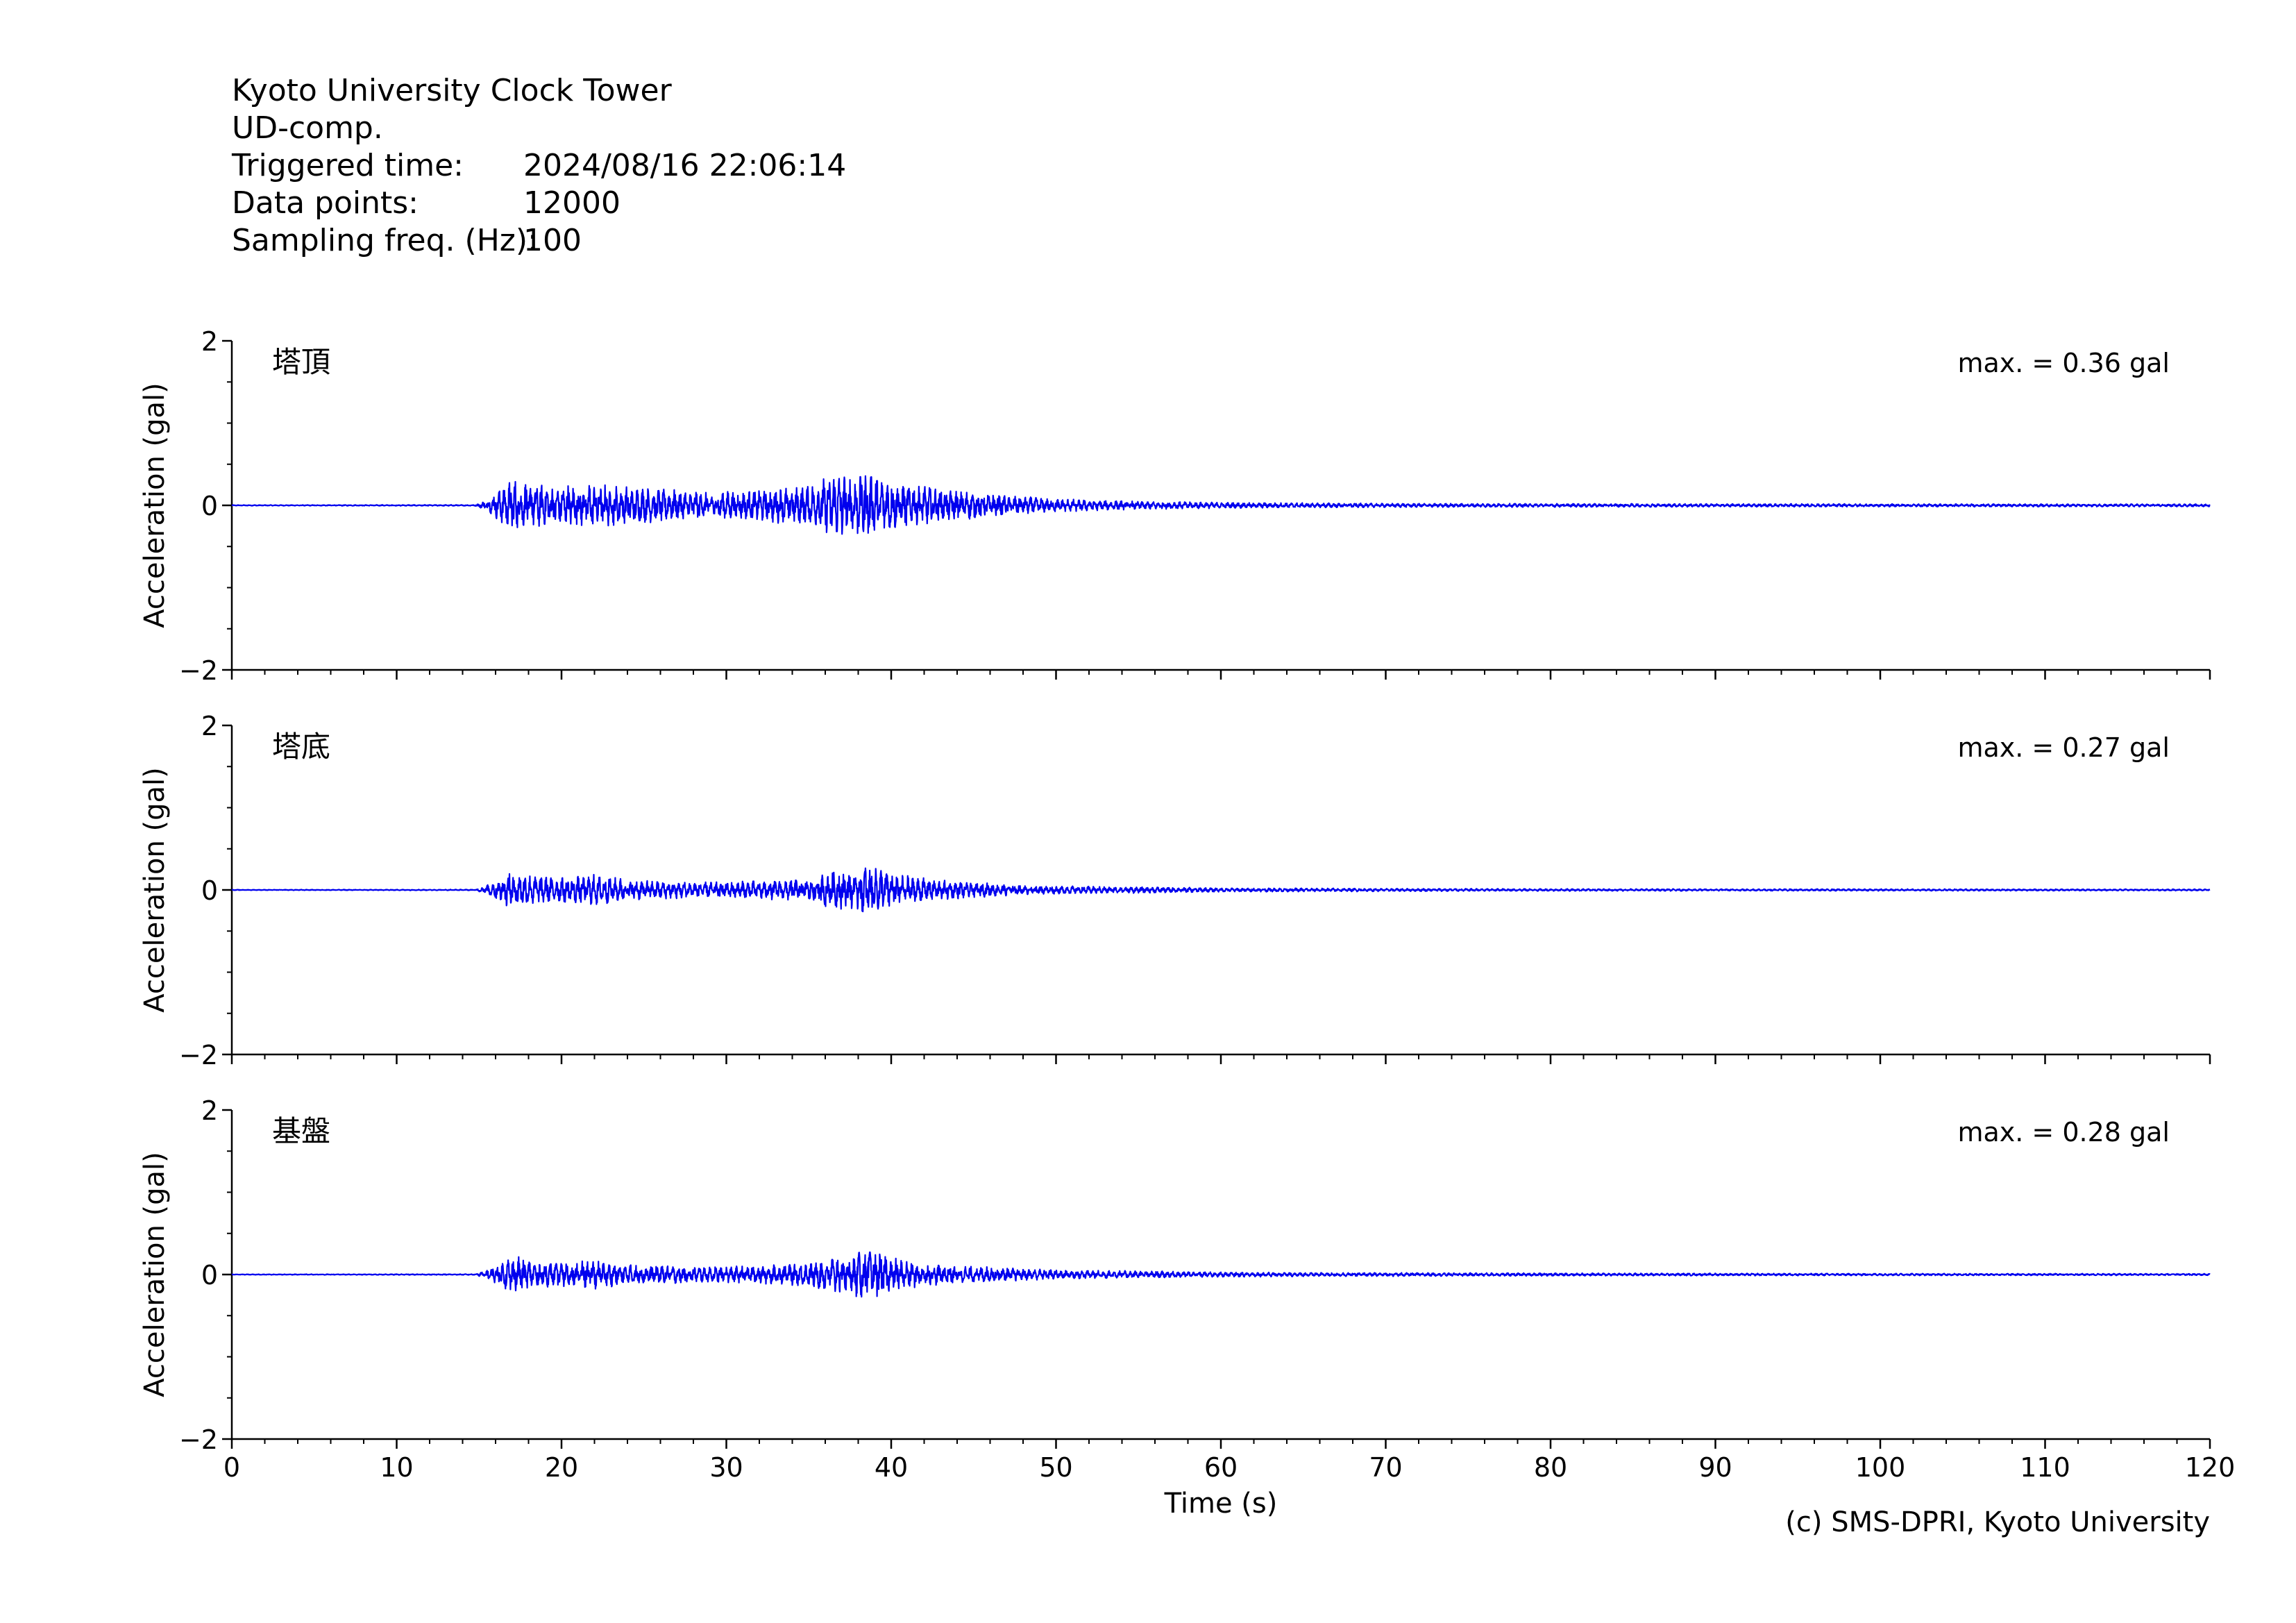 The width and height of the screenshot is (2296, 1623). What do you see at coordinates (891, 1467) in the screenshot?
I see `x-tick-label: 40` at bounding box center [891, 1467].